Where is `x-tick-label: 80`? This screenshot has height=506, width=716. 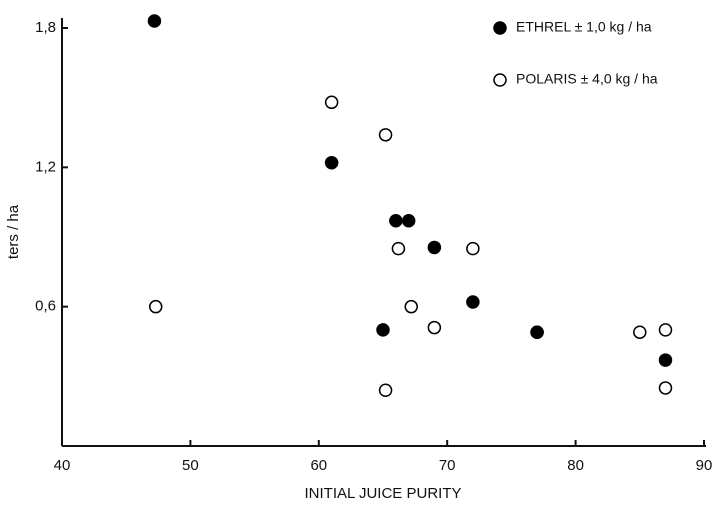 x-tick-label: 80 is located at coordinates (575, 465).